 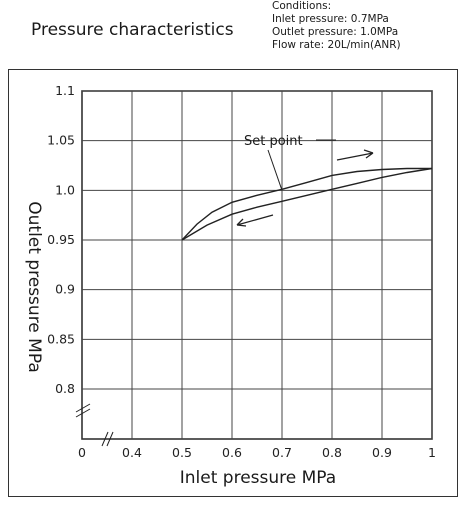 What do you see at coordinates (382, 452) in the screenshot?
I see `x-tick-label: 0.9` at bounding box center [382, 452].